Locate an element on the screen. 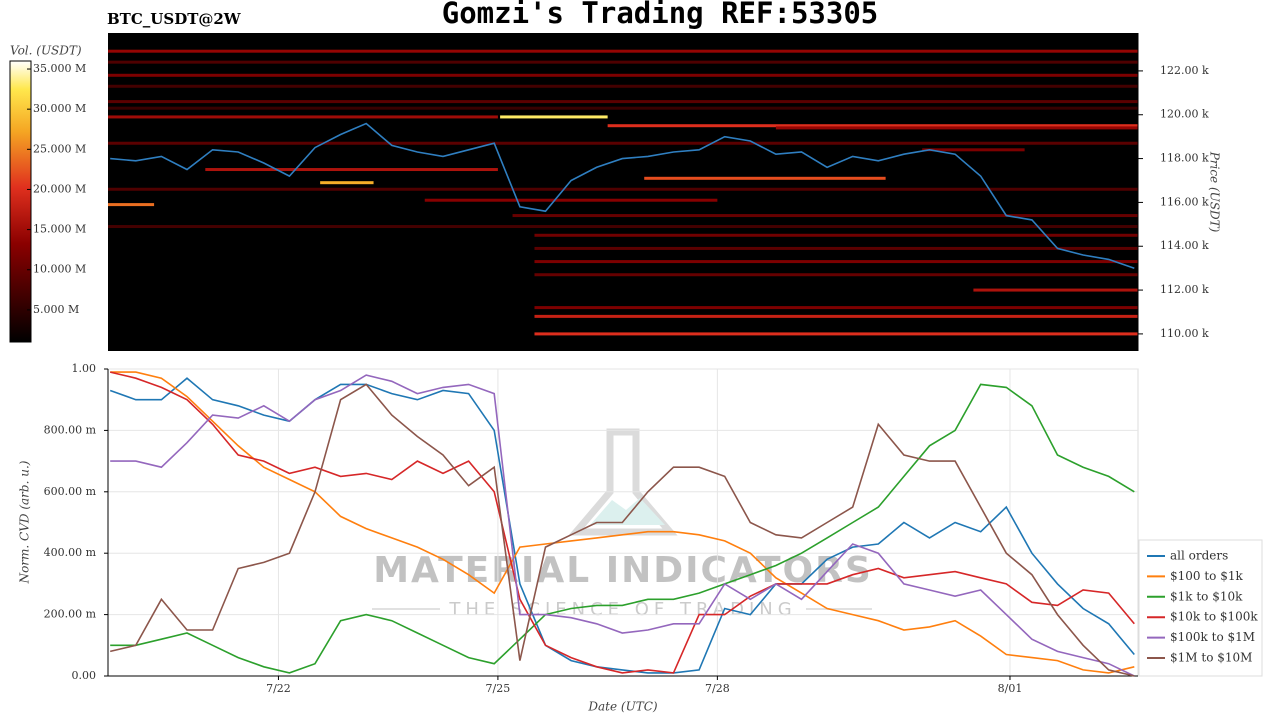  x-tick-label: 7/28 is located at coordinates (717, 688).